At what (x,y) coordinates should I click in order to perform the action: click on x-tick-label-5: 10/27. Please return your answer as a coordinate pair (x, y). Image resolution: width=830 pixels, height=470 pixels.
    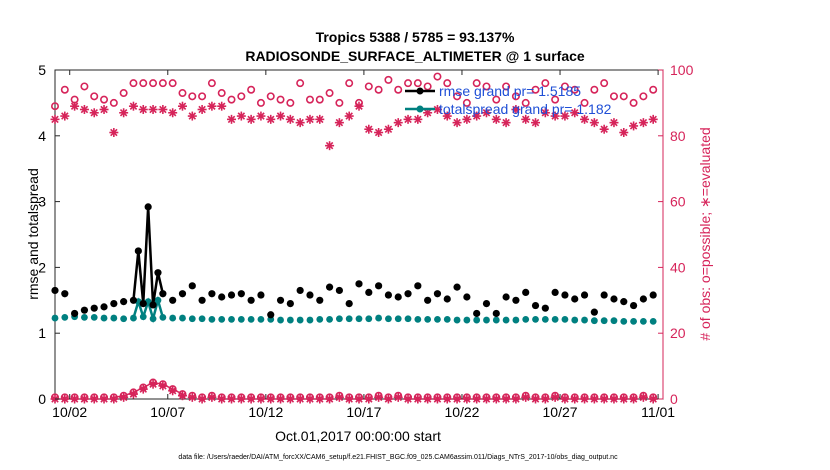
    Looking at the image, I should click on (560, 412).